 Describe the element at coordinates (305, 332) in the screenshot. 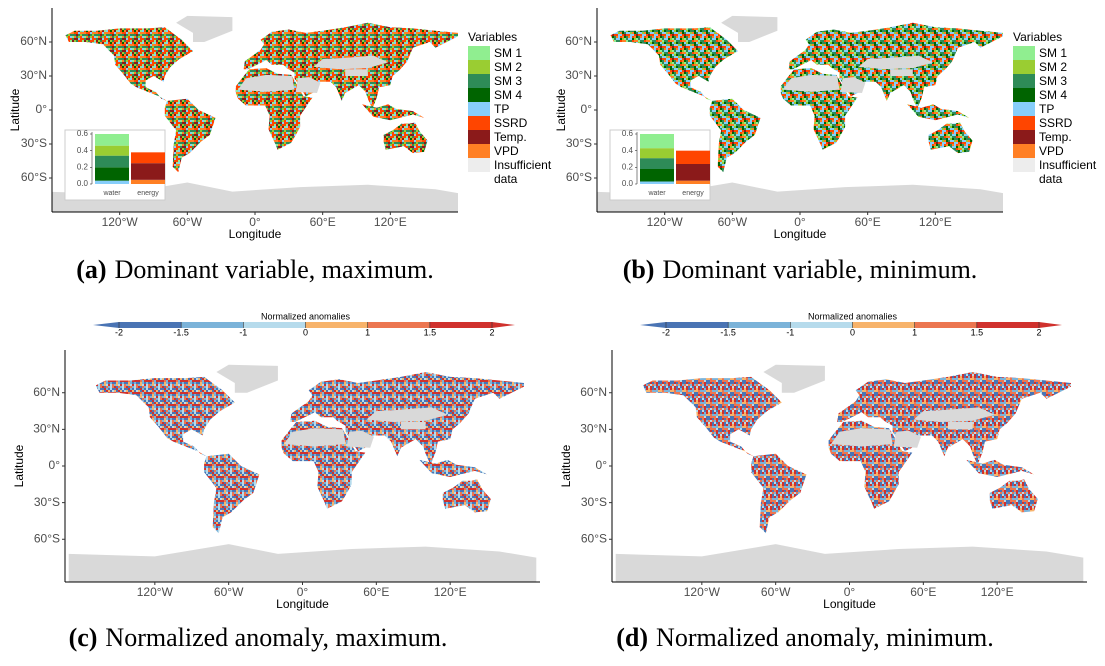

I see `colorbar-tick-label: 0` at that location.